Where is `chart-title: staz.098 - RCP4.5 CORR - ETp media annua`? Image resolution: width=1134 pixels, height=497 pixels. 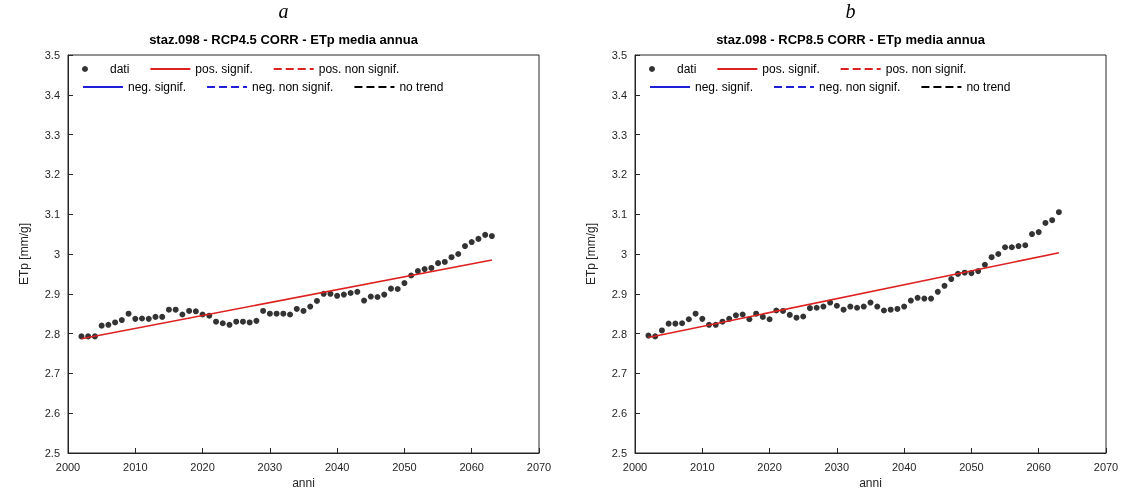
chart-title: staz.098 - RCP4.5 CORR - ETp media annua is located at coordinates (284, 39).